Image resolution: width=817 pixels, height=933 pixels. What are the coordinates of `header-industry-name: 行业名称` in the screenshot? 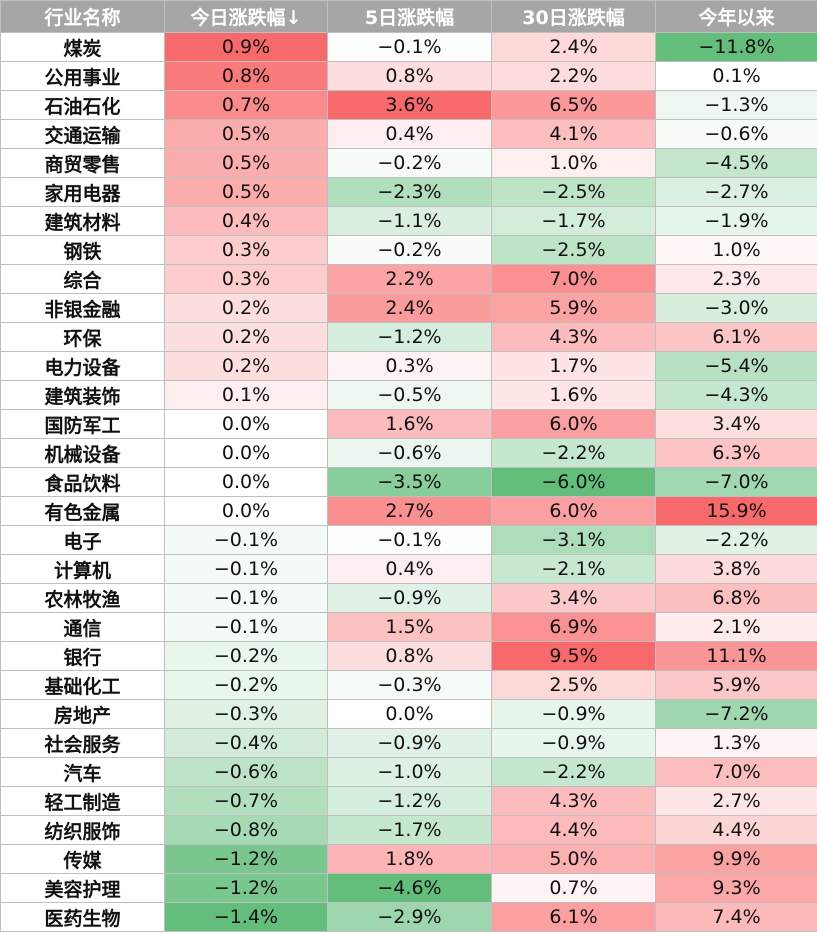 It's located at (82, 16).